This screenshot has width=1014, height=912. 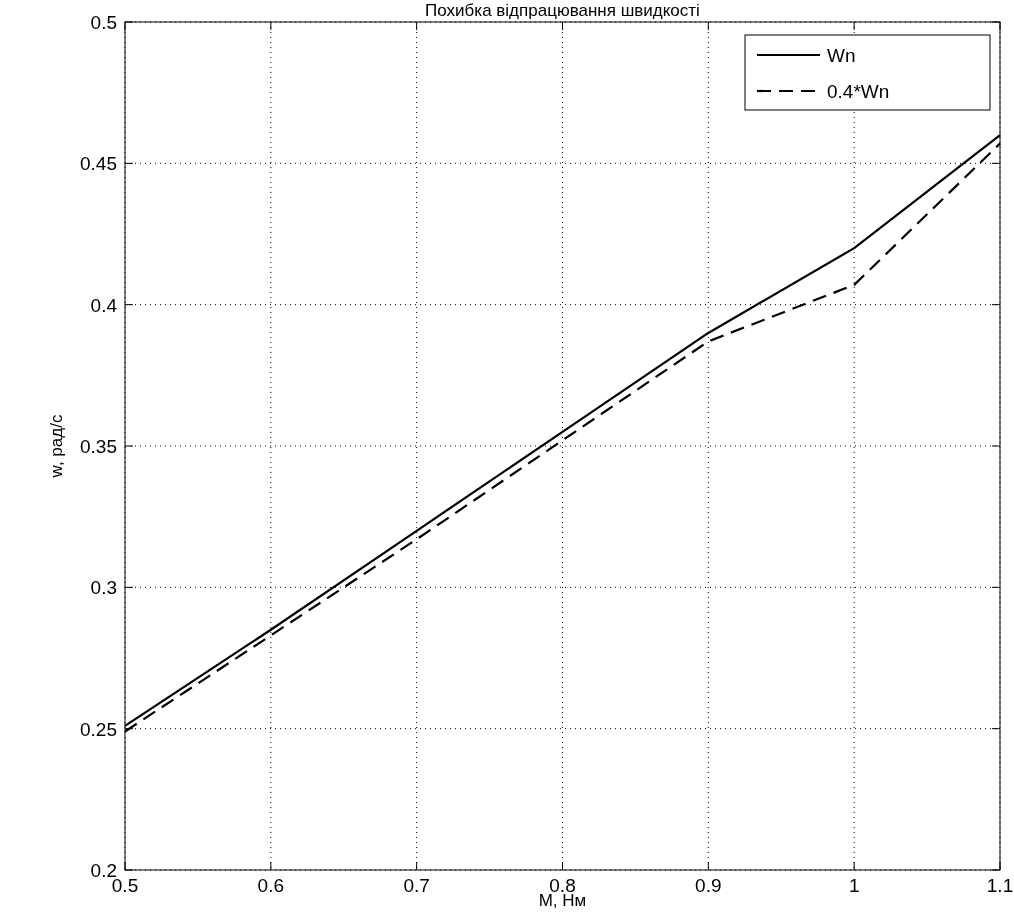 What do you see at coordinates (416, 885) in the screenshot?
I see `x-tick-label: 0.7` at bounding box center [416, 885].